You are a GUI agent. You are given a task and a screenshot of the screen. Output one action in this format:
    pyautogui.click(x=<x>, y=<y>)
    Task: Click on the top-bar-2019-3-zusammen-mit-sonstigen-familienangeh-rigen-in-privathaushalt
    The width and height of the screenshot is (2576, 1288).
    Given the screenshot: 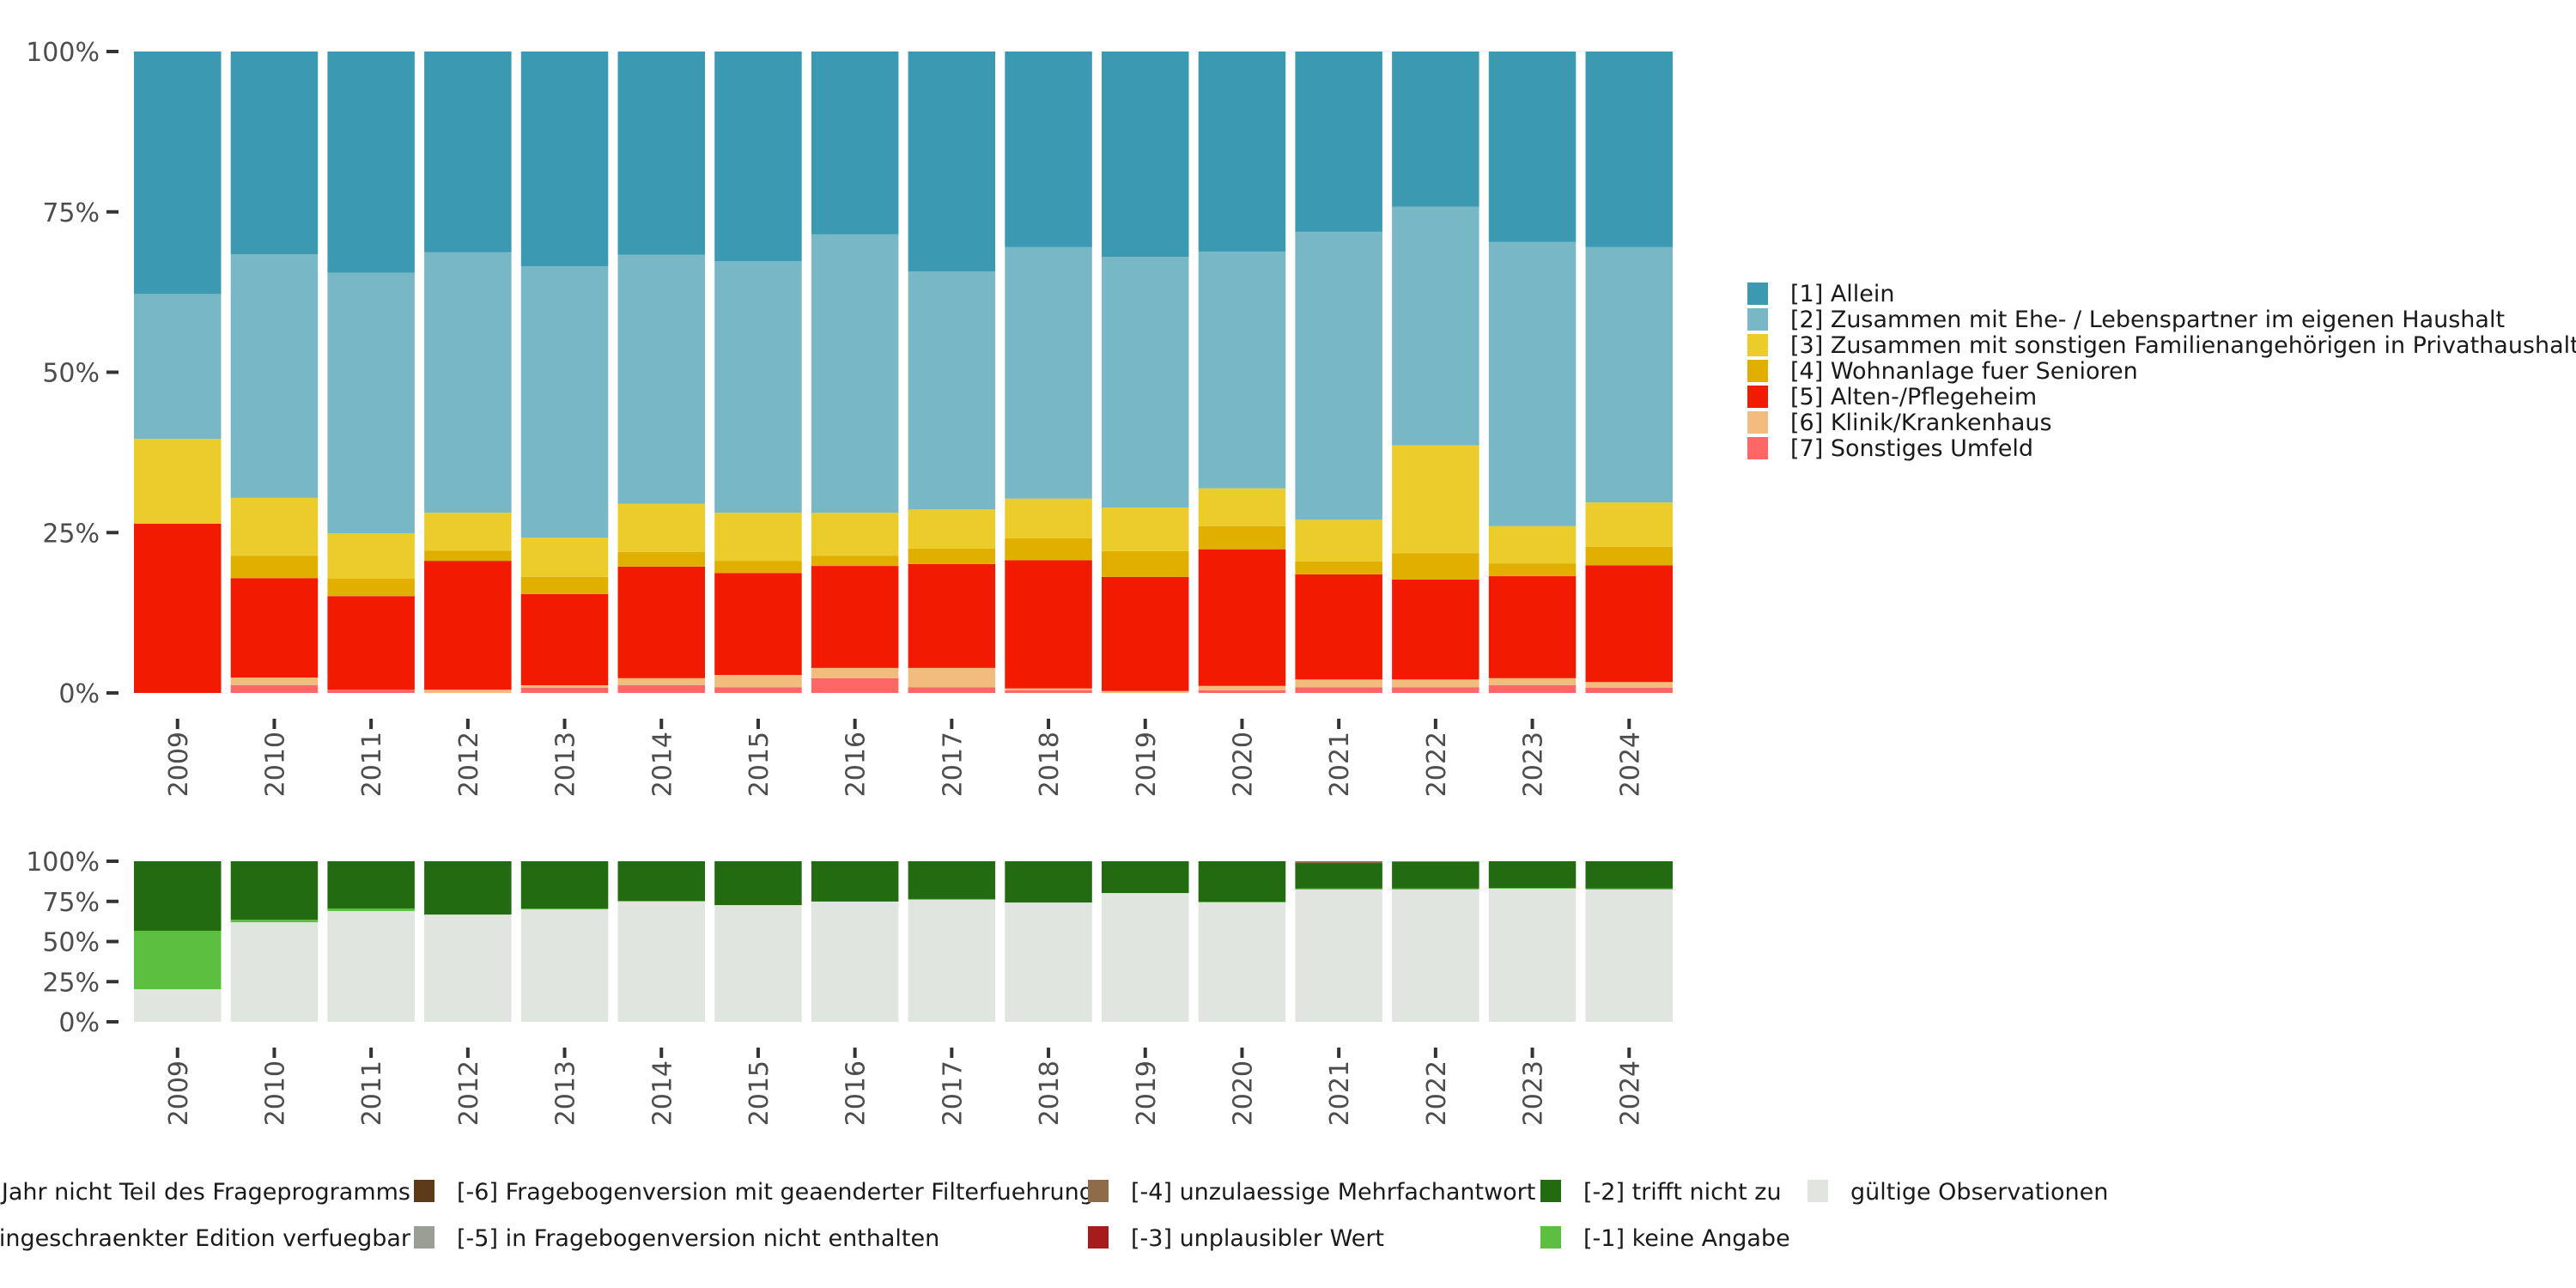 What is the action you would take?
    pyautogui.click(x=1145, y=529)
    